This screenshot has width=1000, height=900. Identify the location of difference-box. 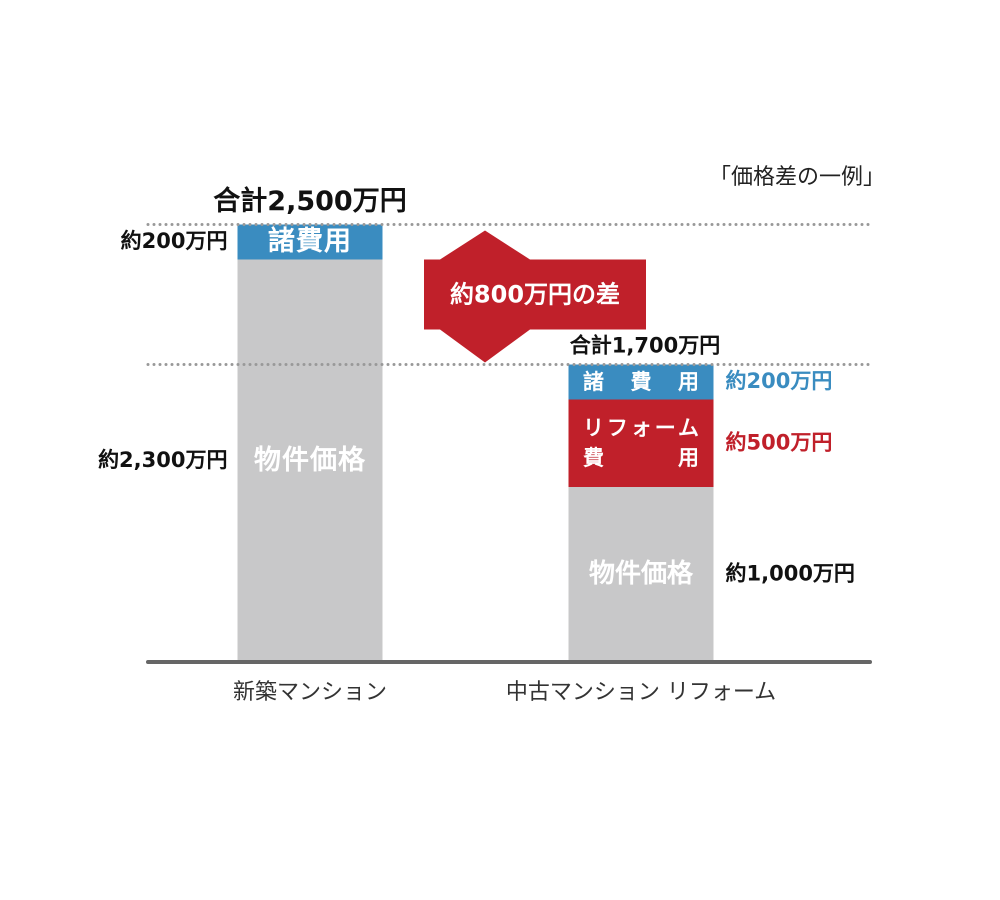
(535, 294).